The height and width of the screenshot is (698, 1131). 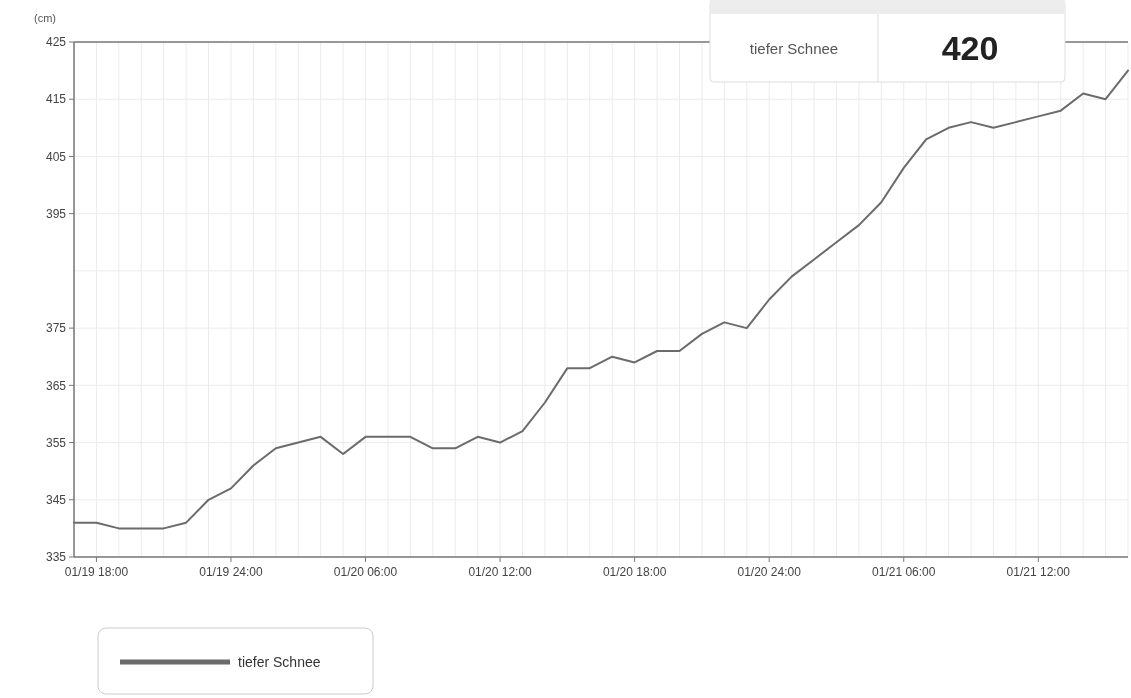 What do you see at coordinates (56, 385) in the screenshot?
I see `y-tick-label: 365` at bounding box center [56, 385].